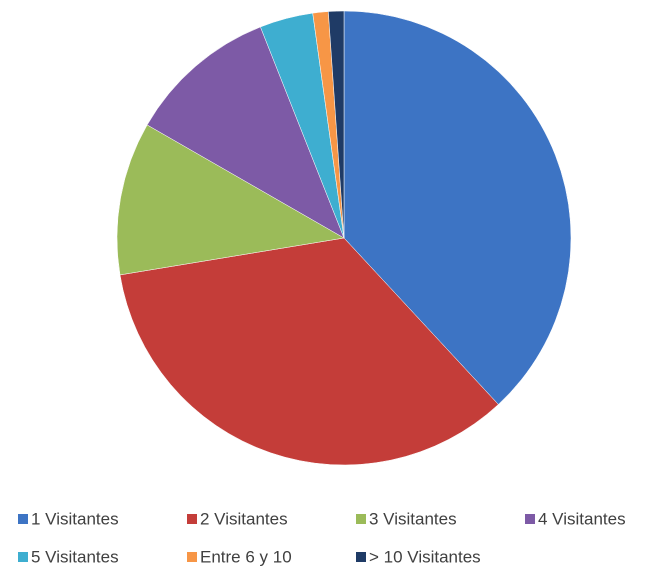 The height and width of the screenshot is (573, 655). Describe the element at coordinates (246, 556) in the screenshot. I see `legend-label: Entre 6 y 10` at that location.